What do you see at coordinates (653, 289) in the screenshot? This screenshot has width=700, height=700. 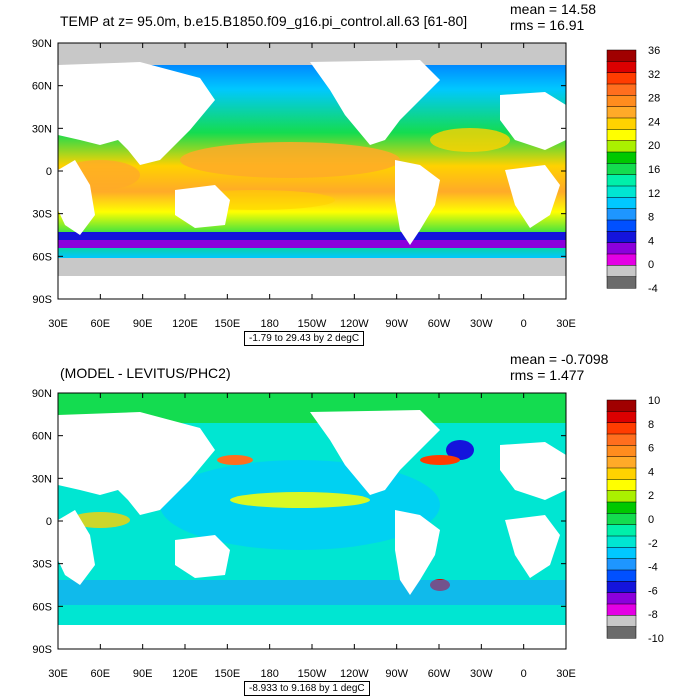 I see `colorbar-label: -4` at bounding box center [653, 289].